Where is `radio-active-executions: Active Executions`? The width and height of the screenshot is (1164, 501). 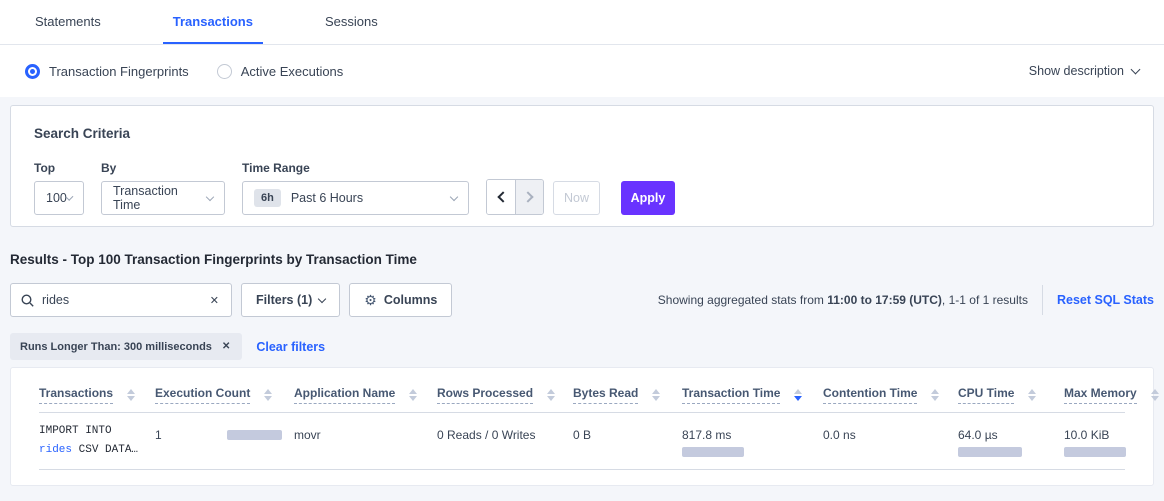 radio-active-executions: Active Executions is located at coordinates (280, 71).